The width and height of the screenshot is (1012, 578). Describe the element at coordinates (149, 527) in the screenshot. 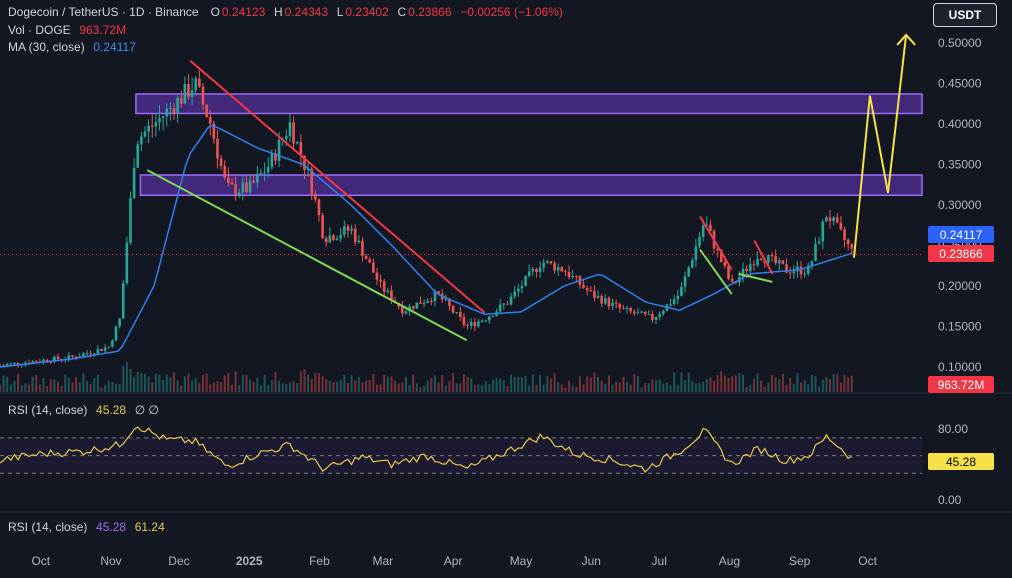

I see `rsi2-value-2: 61.24` at that location.